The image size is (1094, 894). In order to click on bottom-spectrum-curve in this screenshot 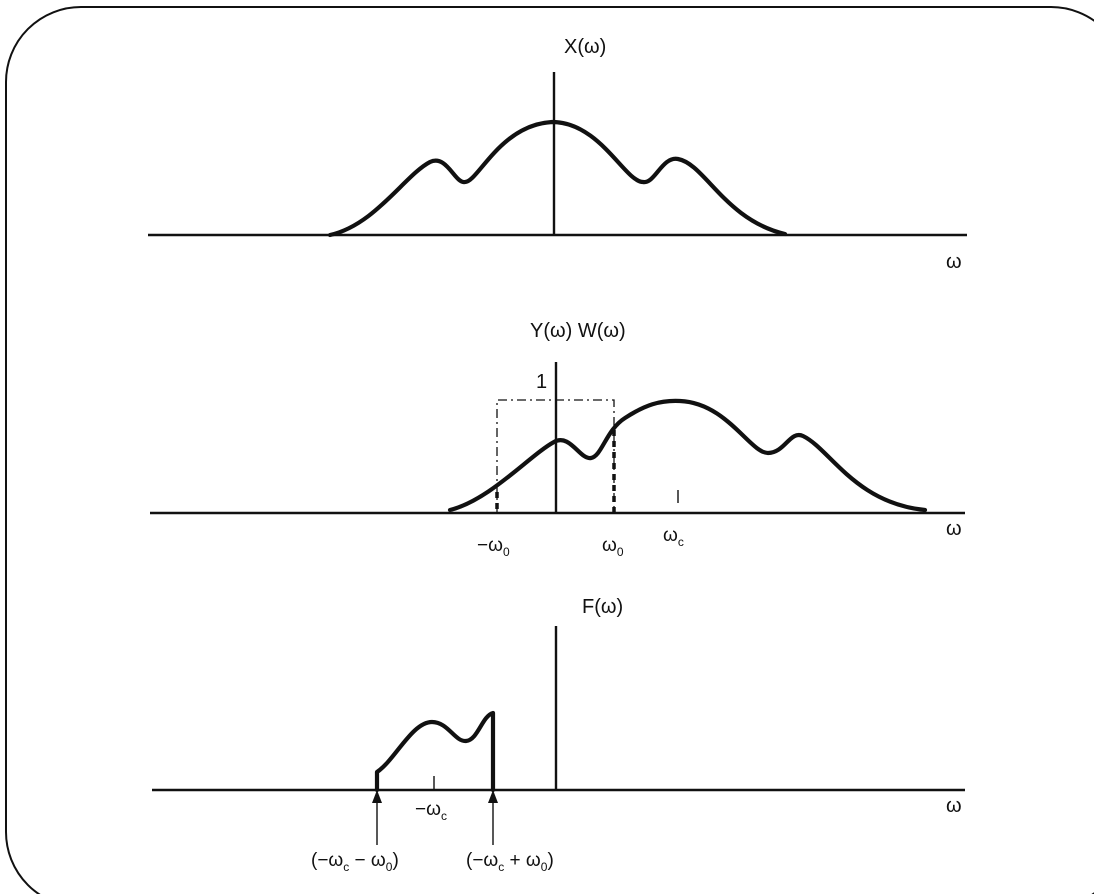, I will do `click(435, 751)`.